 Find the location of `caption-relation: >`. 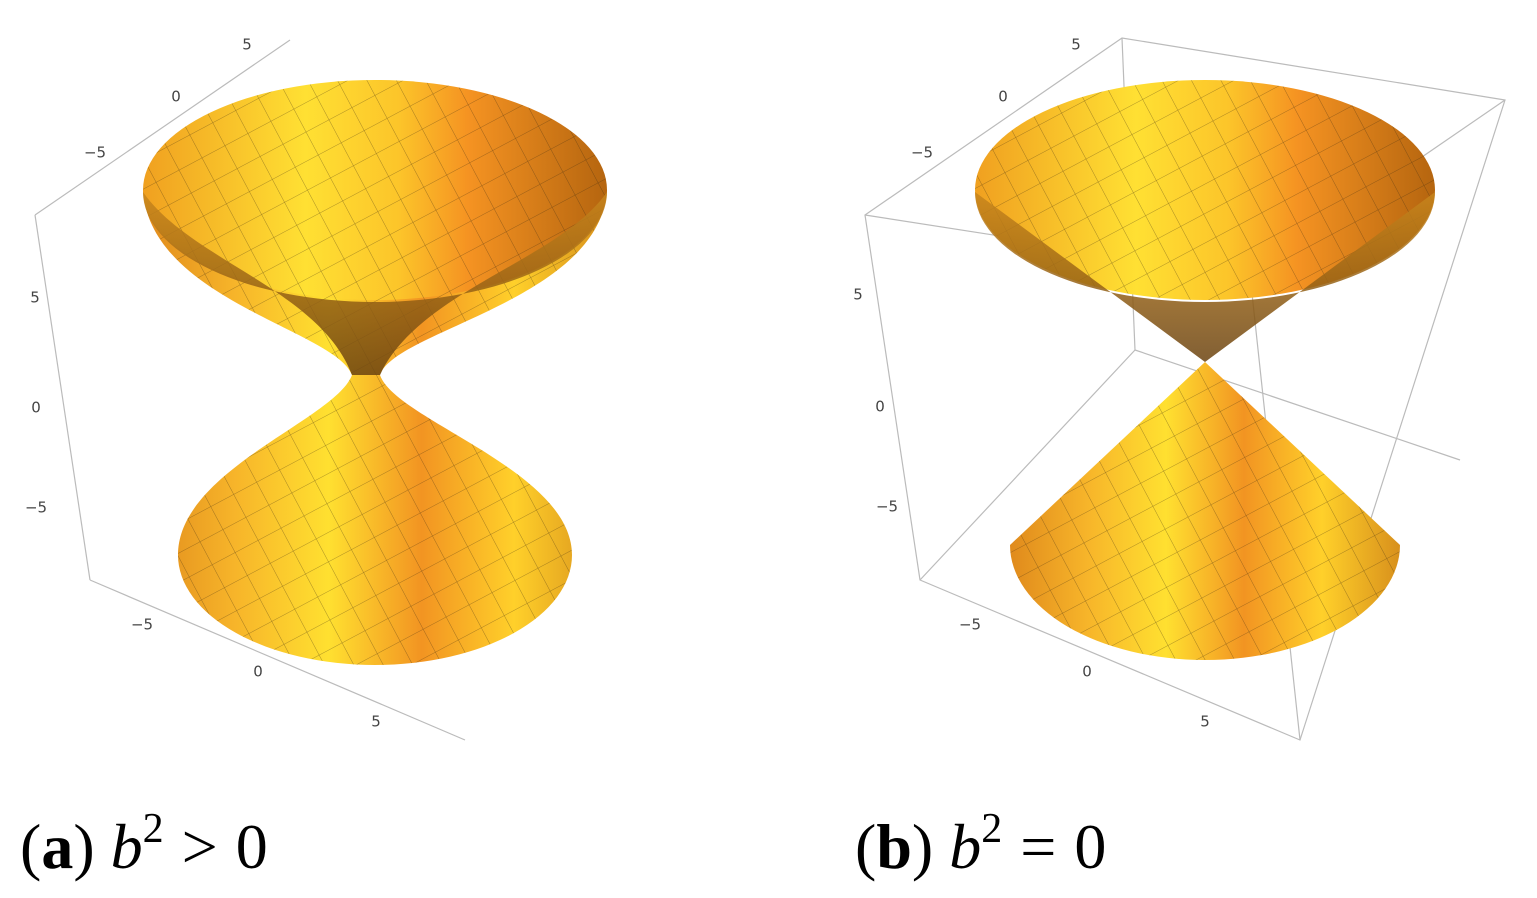

caption-relation: > is located at coordinates (200, 846).